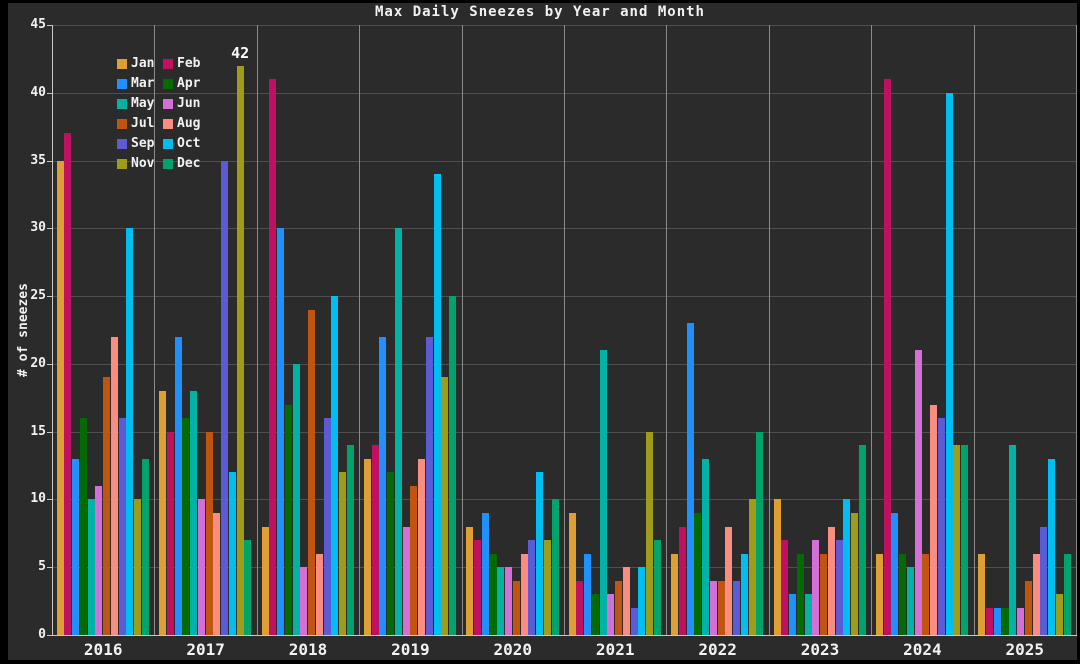  Describe the element at coordinates (493, 594) in the screenshot. I see `bar-2020-Apr` at that location.